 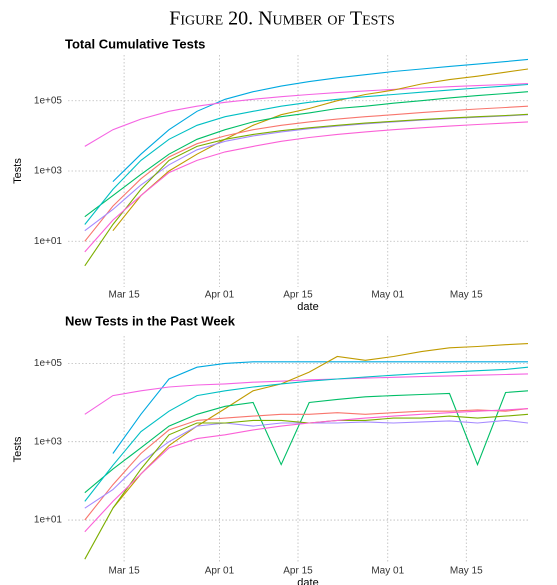 What do you see at coordinates (282, 19) in the screenshot?
I see `figure-title: Figure 20. Number of Tests` at bounding box center [282, 19].